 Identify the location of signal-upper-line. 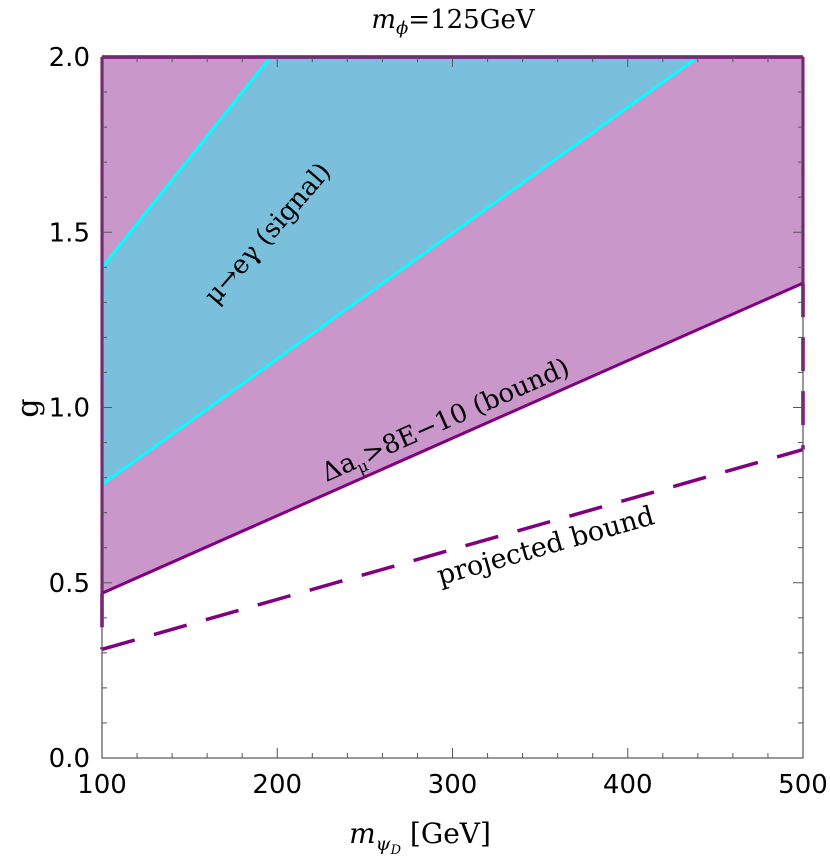
(186, 162).